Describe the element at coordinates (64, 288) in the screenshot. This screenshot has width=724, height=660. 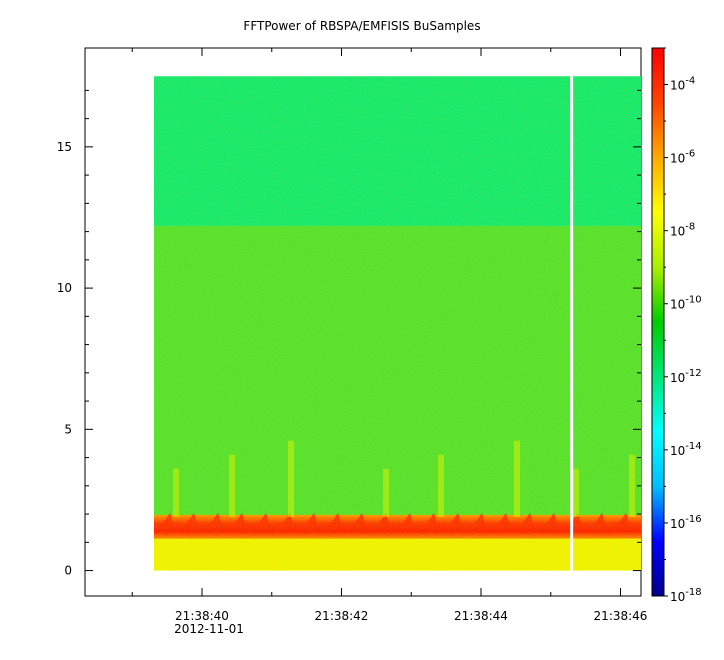
I see `y-tick-label: 10` at that location.